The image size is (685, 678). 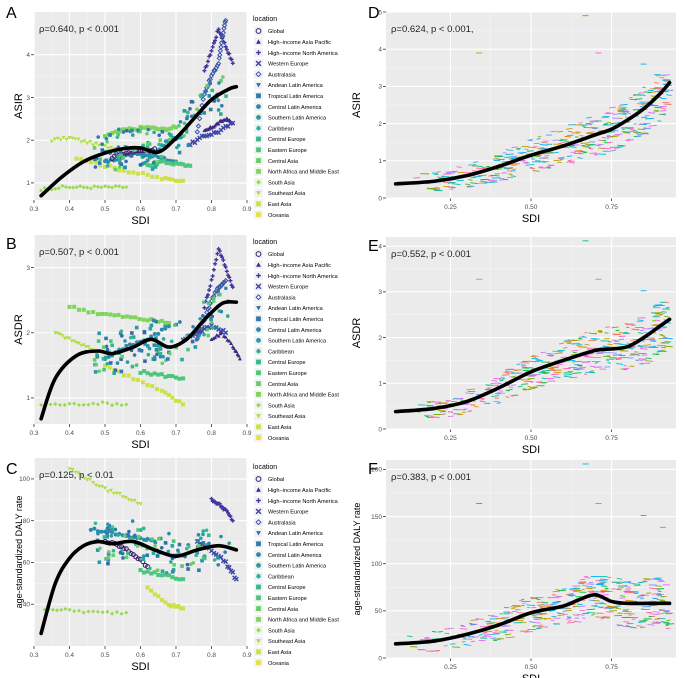 I want to click on legend-key-bg, so click(x=258, y=254).